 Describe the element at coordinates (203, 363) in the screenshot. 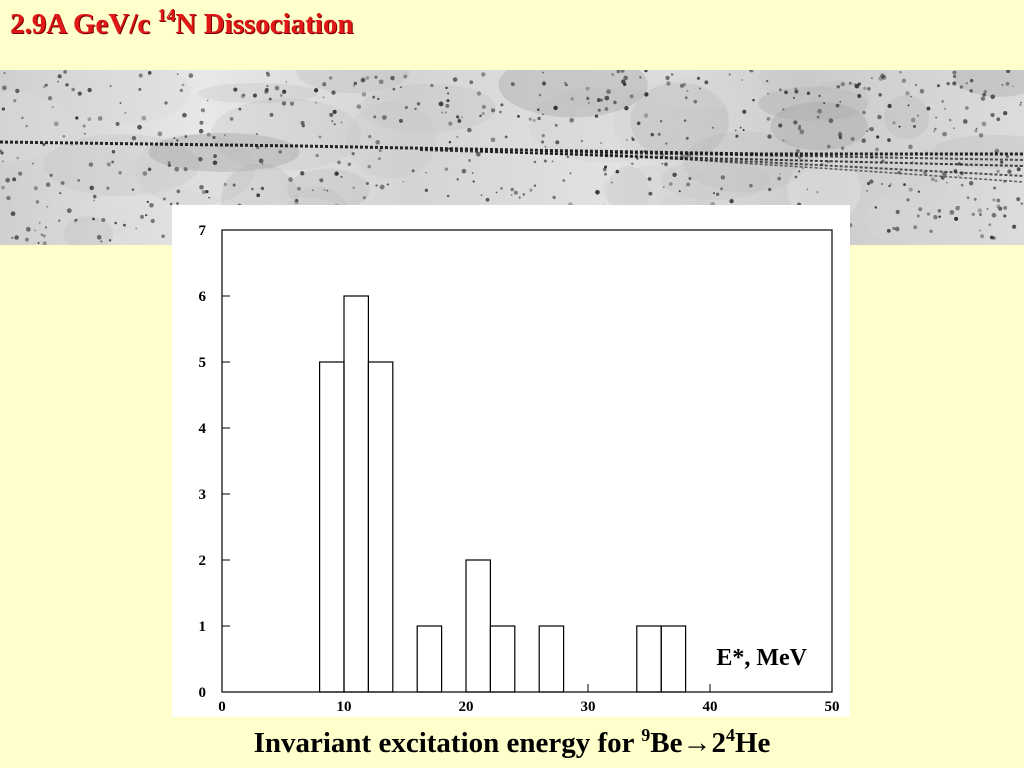

I see `y-tick-label: 5` at that location.